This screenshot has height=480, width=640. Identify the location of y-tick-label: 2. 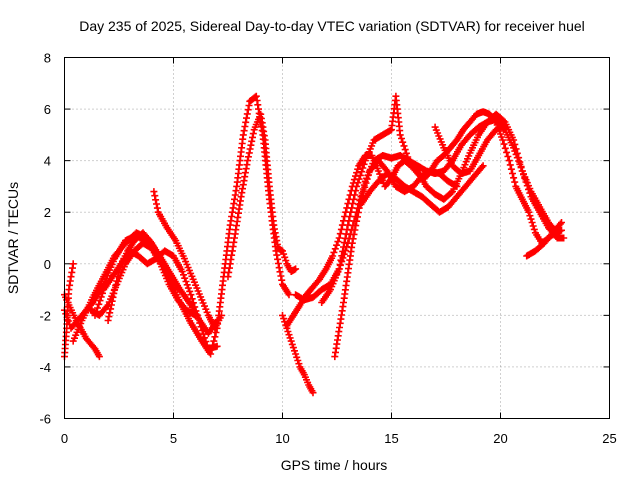
(47, 212).